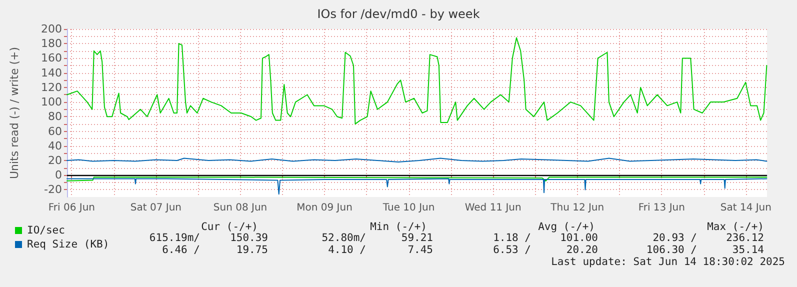 This screenshot has width=797, height=287. Describe the element at coordinates (252, 250) in the screenshot. I see `text: 19.75` at that location.